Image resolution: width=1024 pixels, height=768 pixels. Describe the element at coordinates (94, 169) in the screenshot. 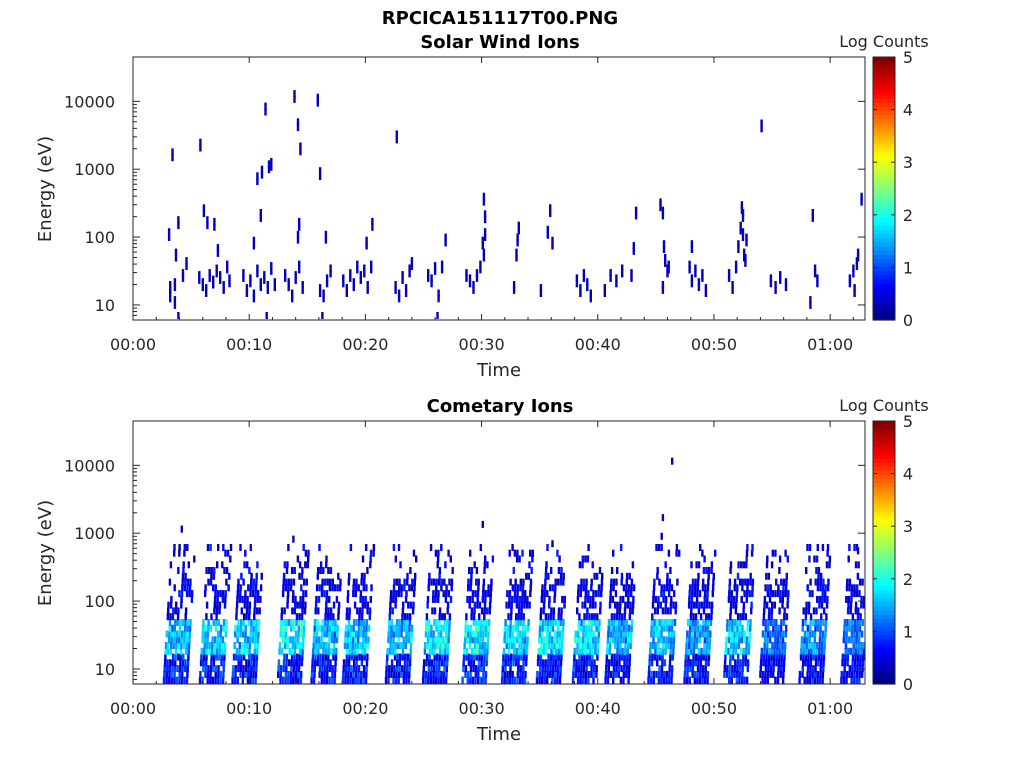

I see `y-tick-label: 1000` at that location.